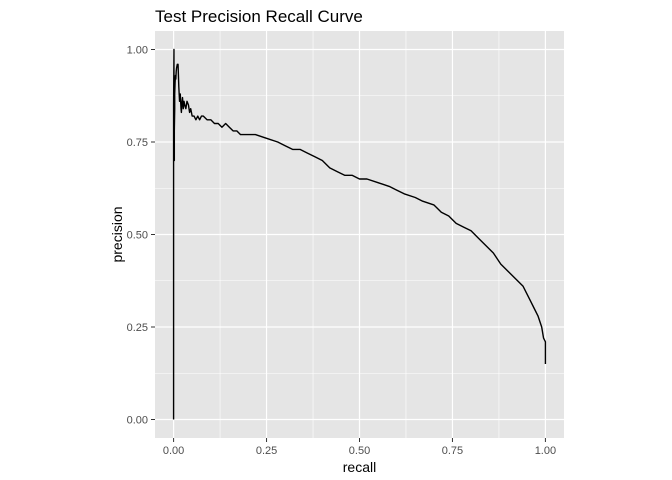 Image resolution: width=672 pixels, height=480 pixels. Describe the element at coordinates (266, 451) in the screenshot. I see `x-tick-label: 0.25` at that location.